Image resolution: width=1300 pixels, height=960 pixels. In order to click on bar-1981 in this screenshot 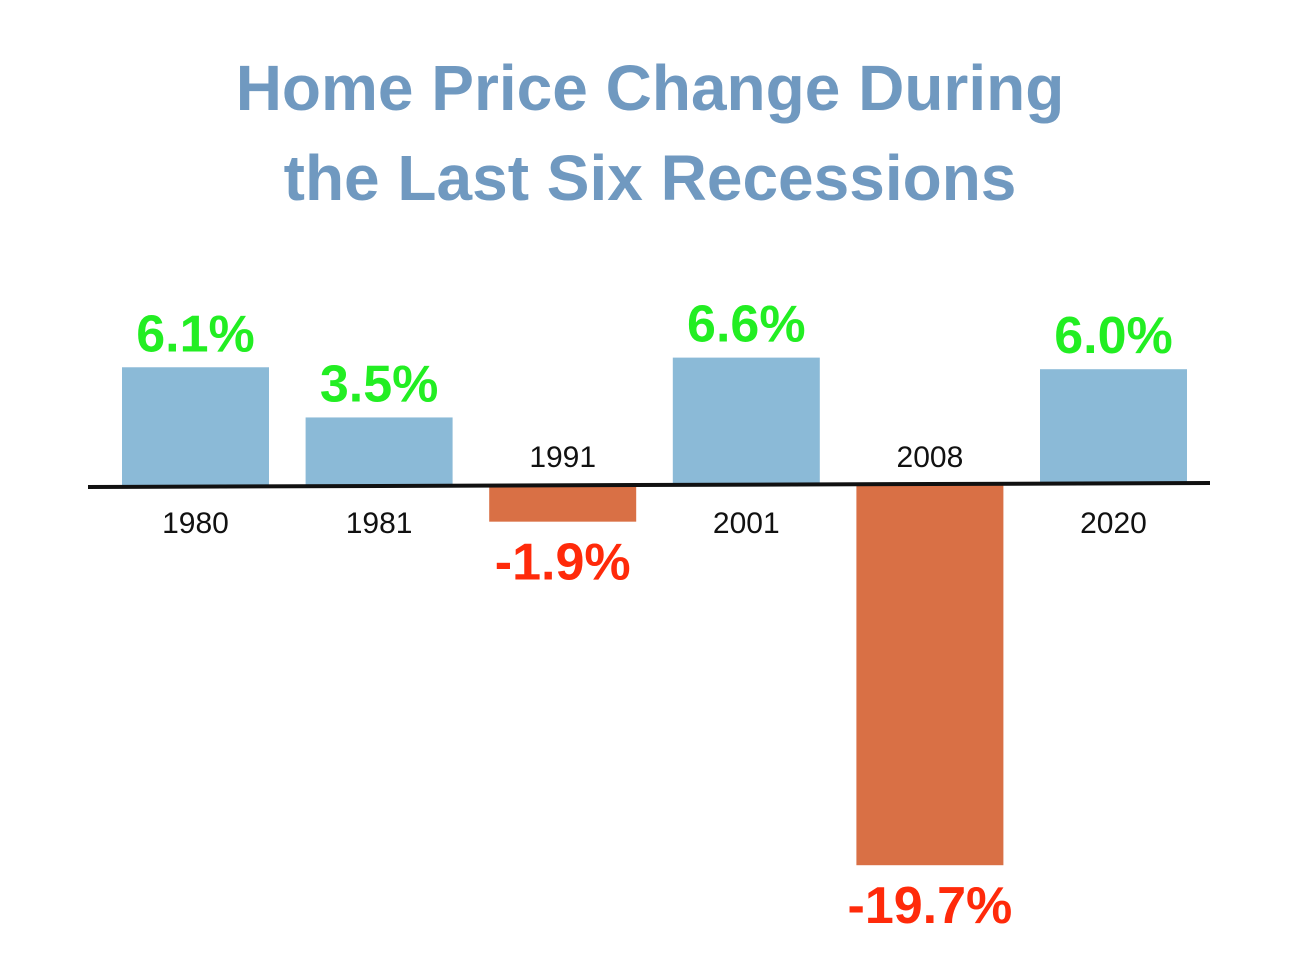, I will do `click(379, 451)`.